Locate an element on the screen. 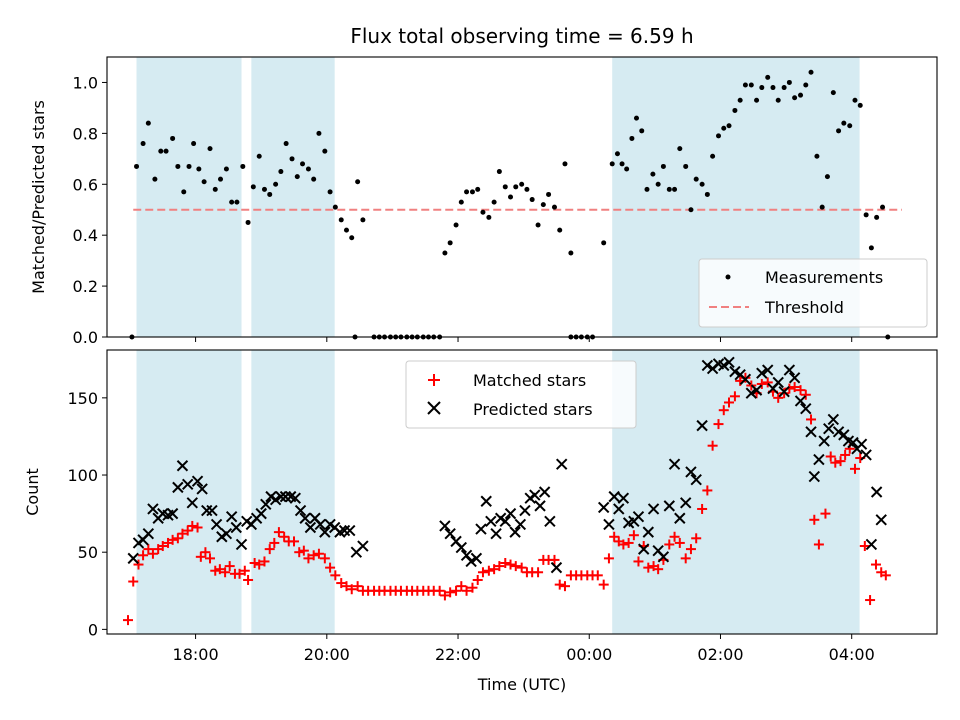  y-tick-label: 50 is located at coordinates (88, 552).